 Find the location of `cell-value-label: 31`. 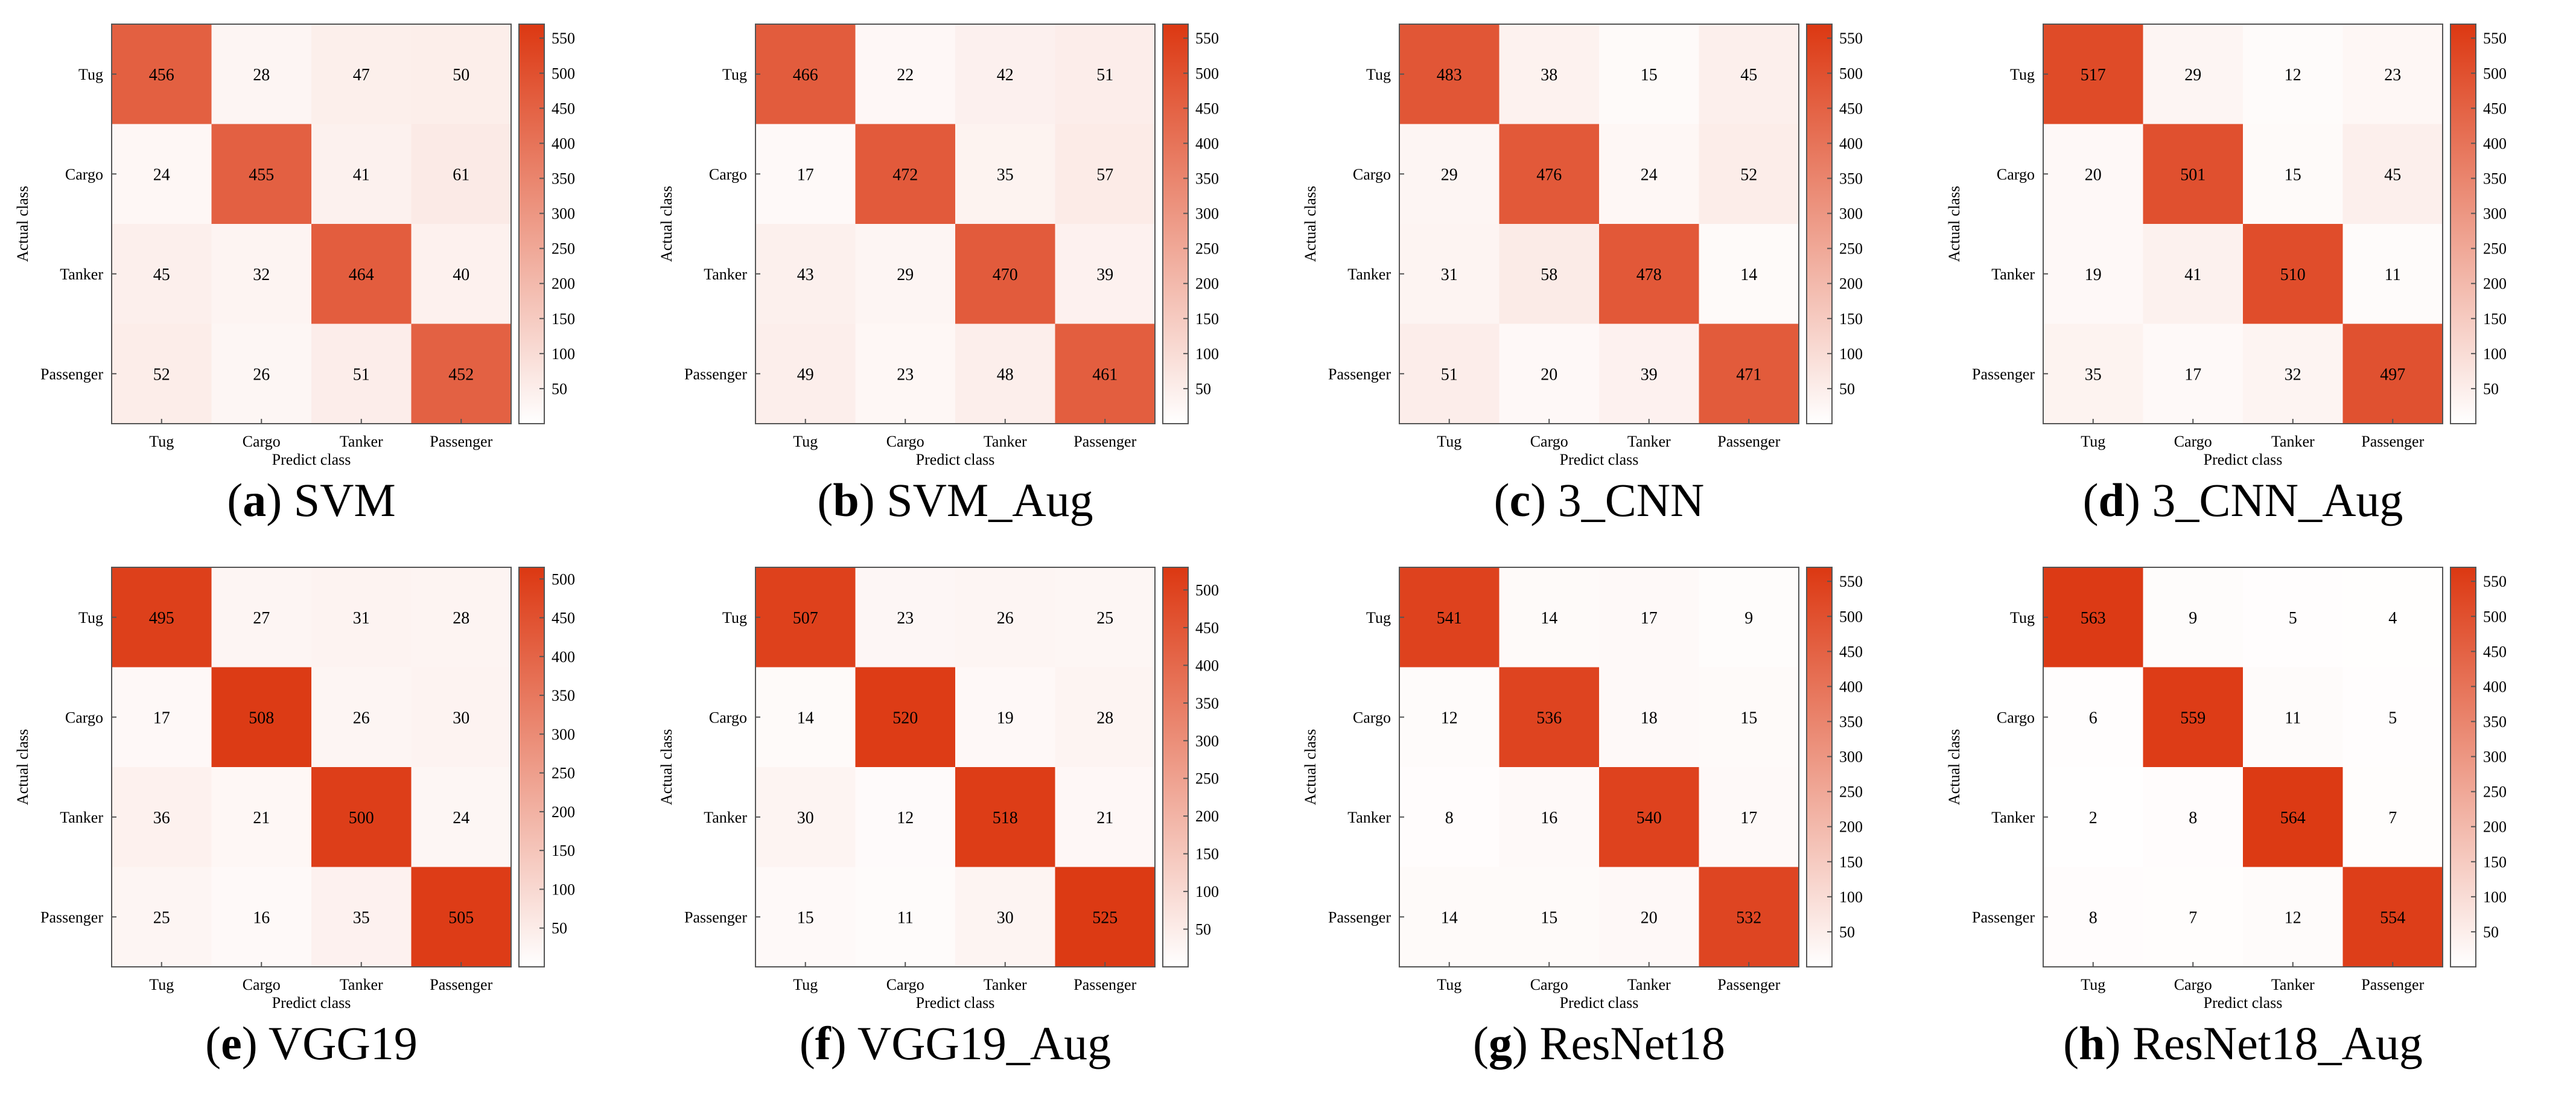

cell-value-label: 31 is located at coordinates (361, 619).